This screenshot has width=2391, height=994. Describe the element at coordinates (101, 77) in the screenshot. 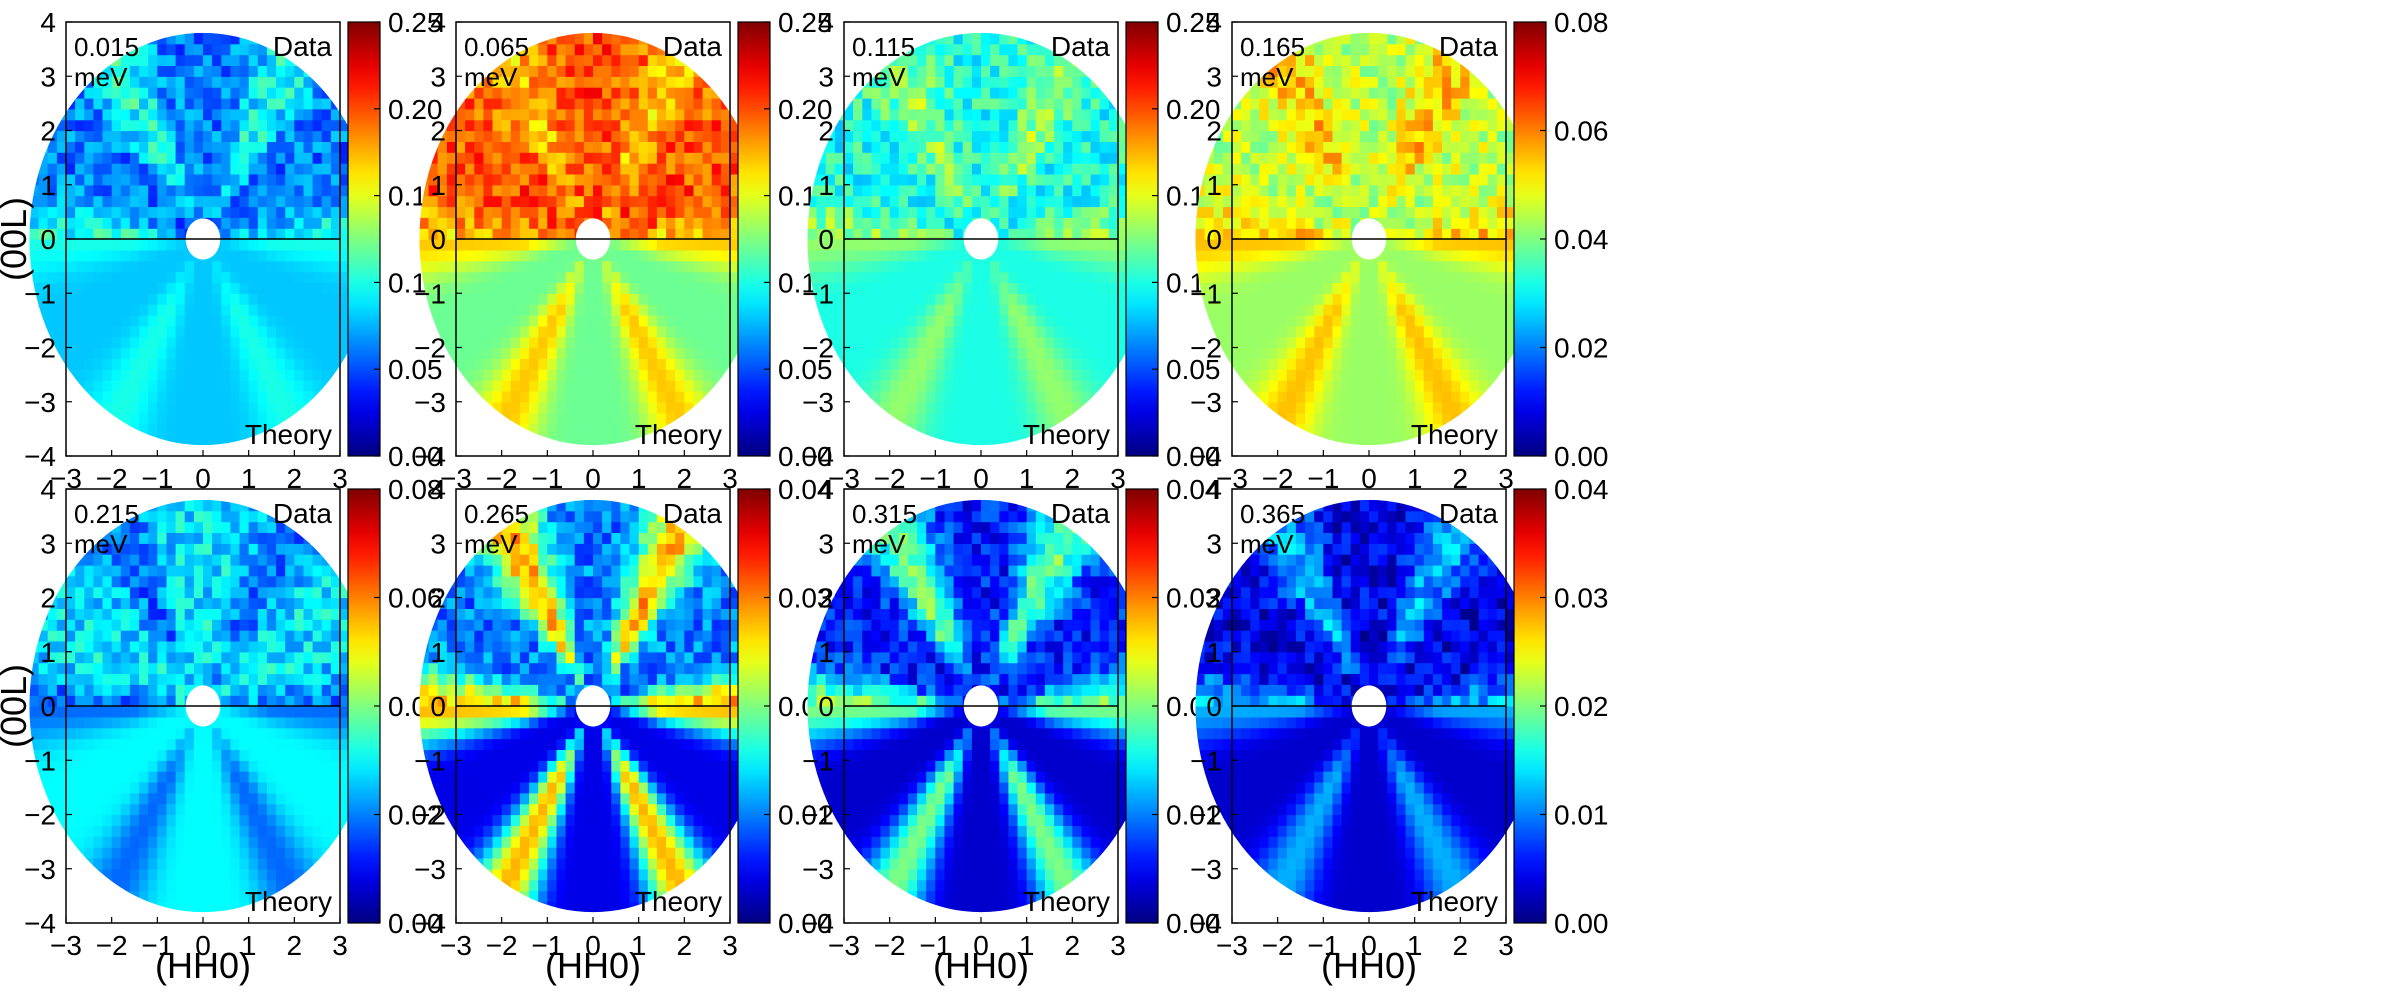

I see `energy-unit: meV` at that location.